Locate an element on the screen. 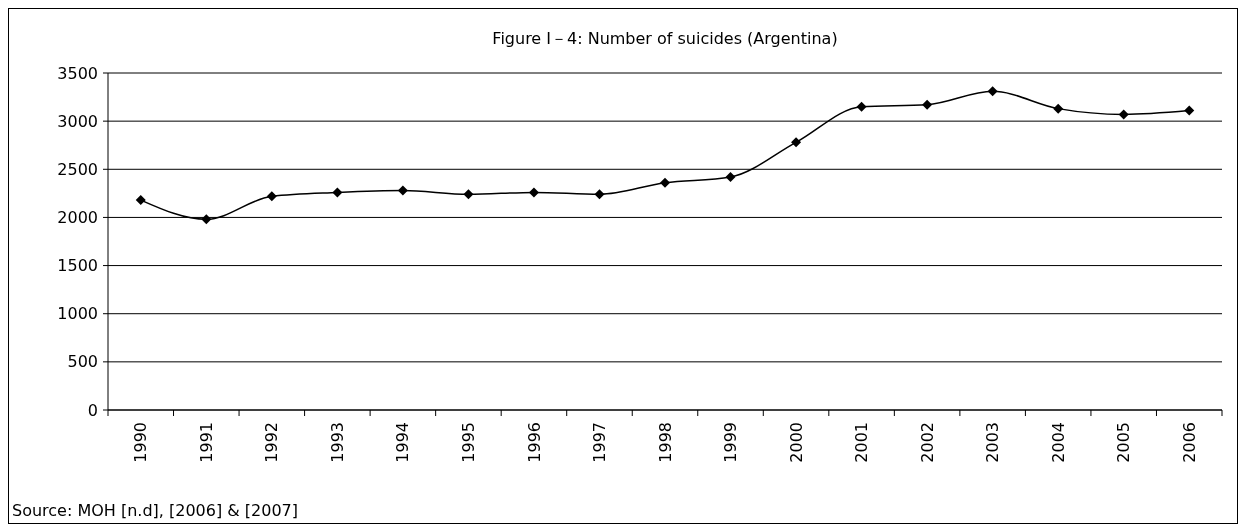 The height and width of the screenshot is (524, 1246). y-tick-label: 2000 is located at coordinates (77, 218).